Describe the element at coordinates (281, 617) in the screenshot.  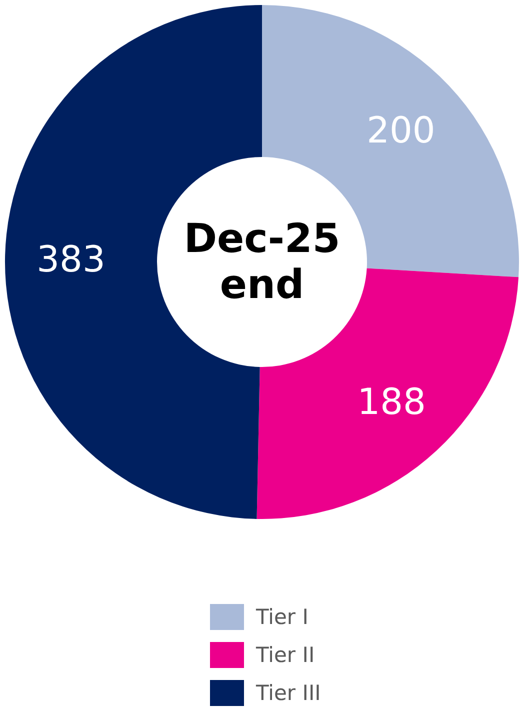
I see `legend-label: Tier I` at that location.